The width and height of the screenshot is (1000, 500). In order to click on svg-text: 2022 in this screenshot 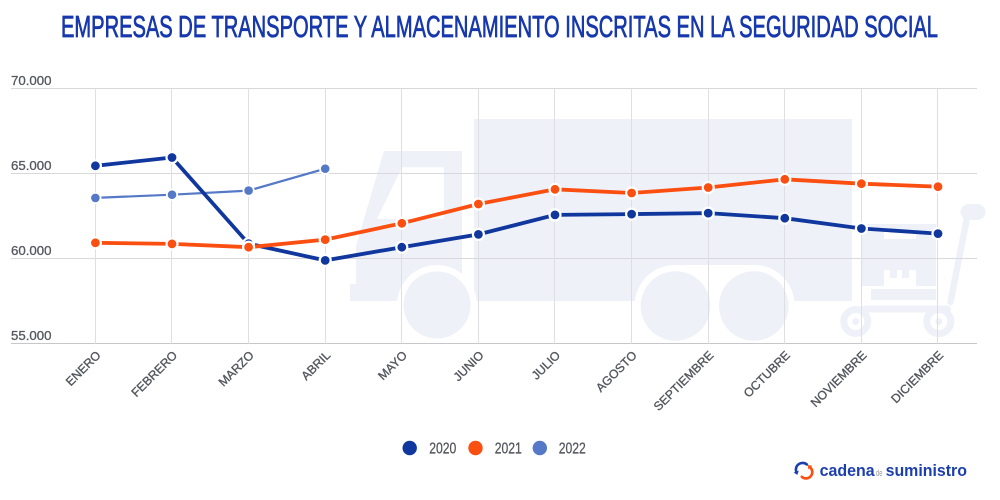, I will do `click(572, 449)`.